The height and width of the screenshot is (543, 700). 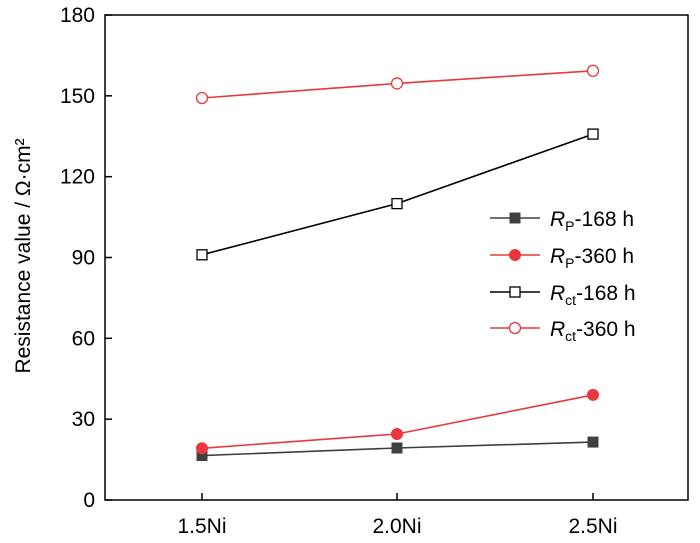 I want to click on y-tick-label: 150, so click(x=77, y=96).